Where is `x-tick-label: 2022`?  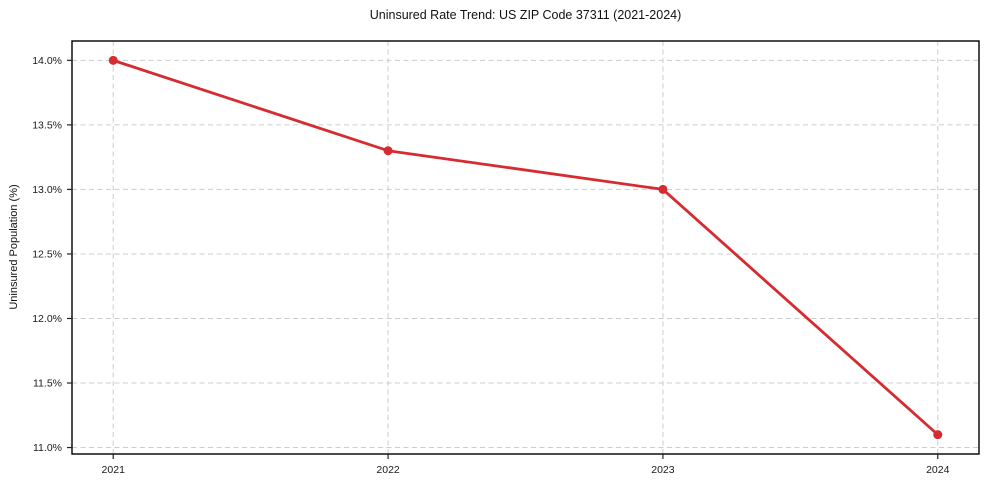 x-tick-label: 2022 is located at coordinates (388, 470).